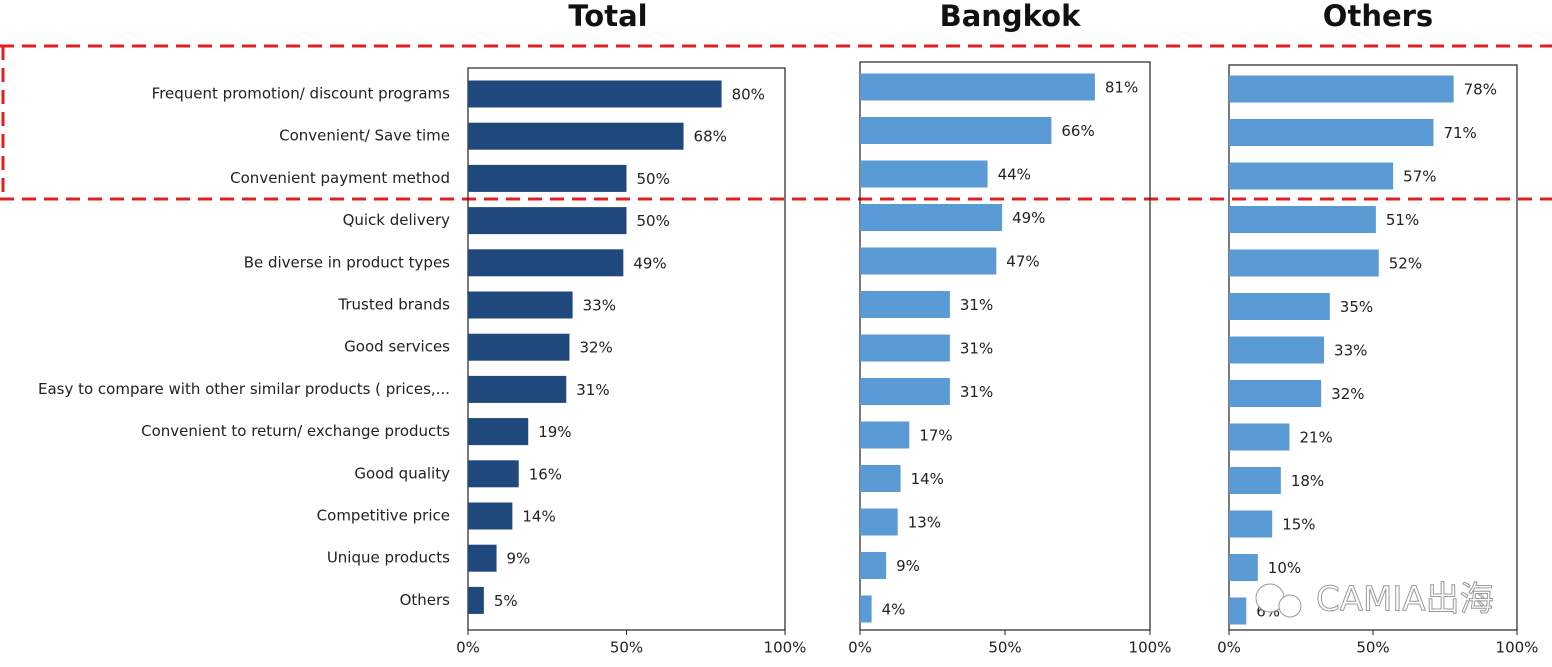 This screenshot has height=667, width=1552. What do you see at coordinates (1121, 88) in the screenshot?
I see `value-label: 81%` at bounding box center [1121, 88].